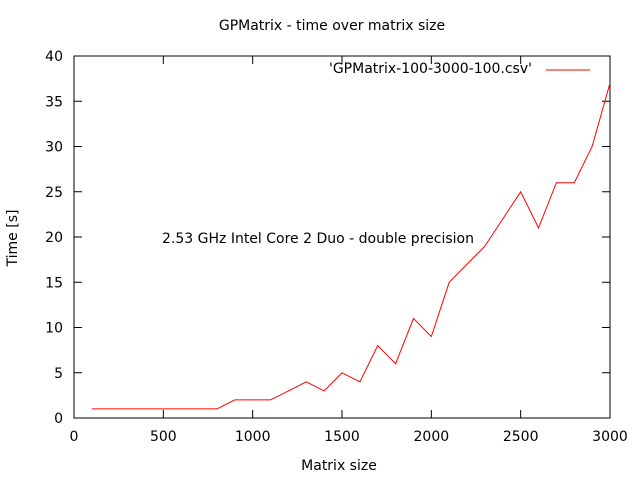 The width and height of the screenshot is (640, 480). I want to click on y-tick-label: 15, so click(54, 283).